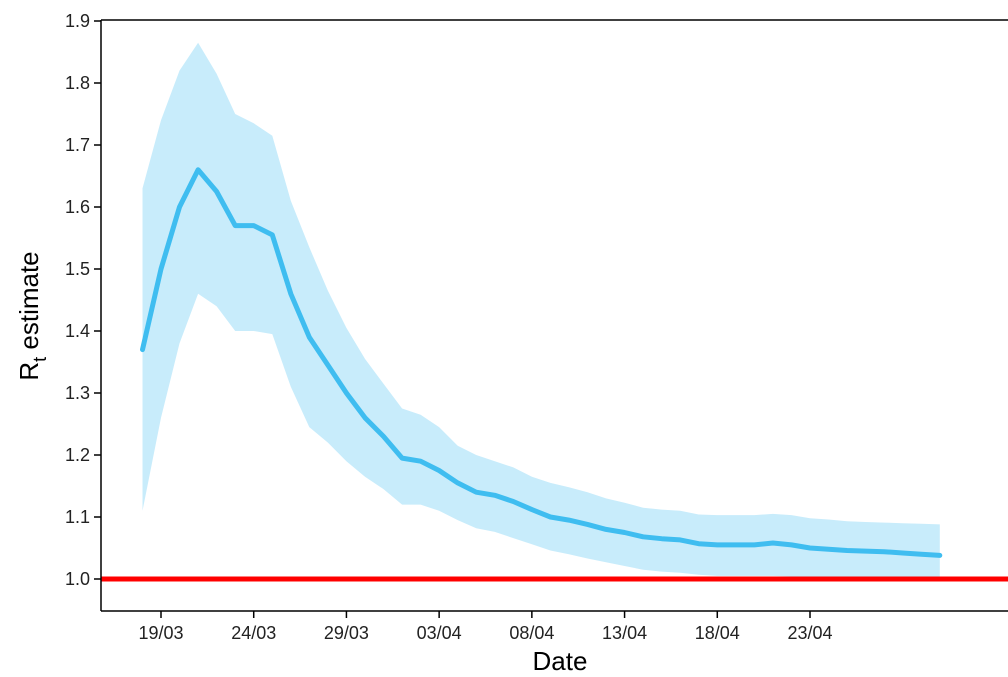 This screenshot has height=677, width=1008. I want to click on y-tick-label: 1.7, so click(77, 145).